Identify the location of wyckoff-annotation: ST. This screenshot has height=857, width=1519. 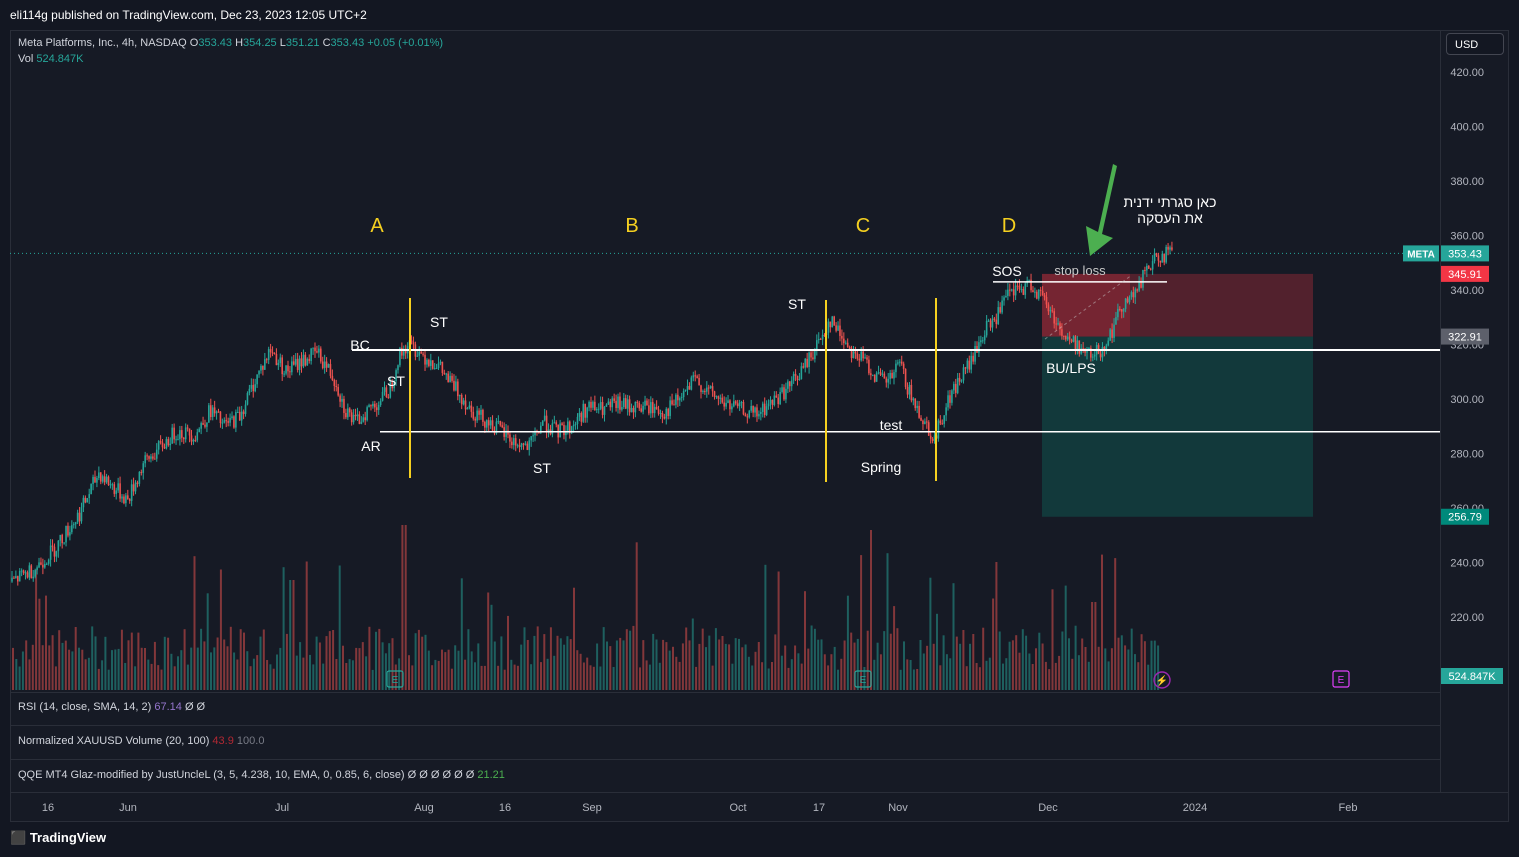
(396, 381).